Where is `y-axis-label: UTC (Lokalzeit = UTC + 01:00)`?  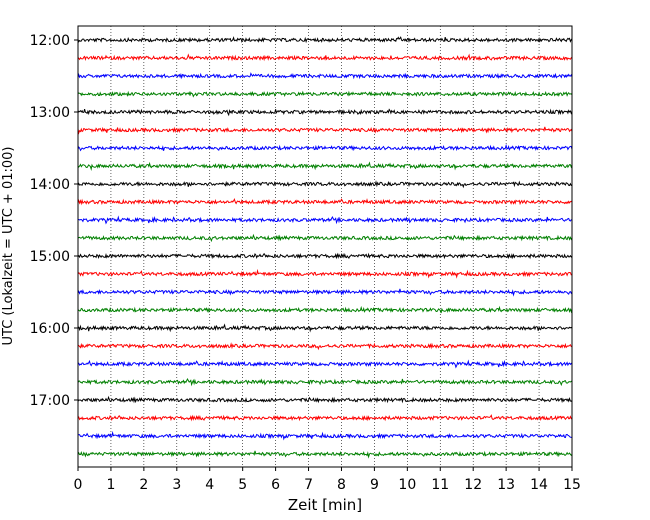 y-axis-label: UTC (Lokalzeit = UTC + 01:00) is located at coordinates (8, 246).